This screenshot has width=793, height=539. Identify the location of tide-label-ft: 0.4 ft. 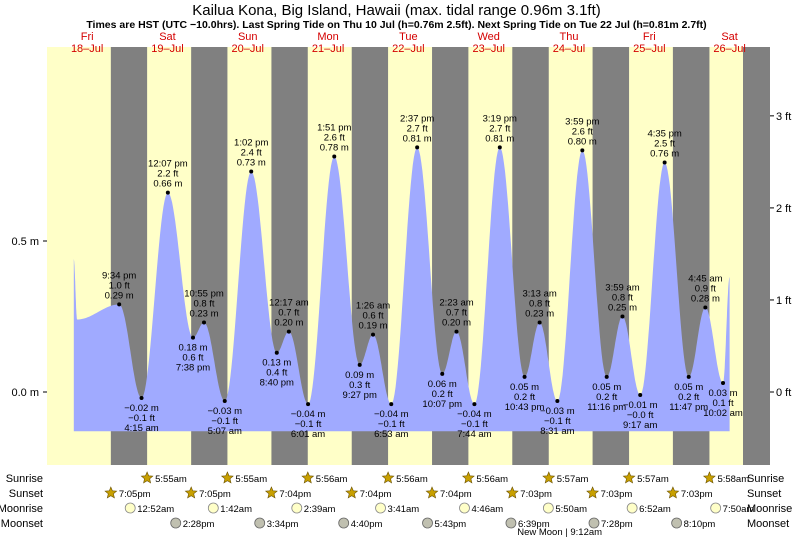
(276, 373).